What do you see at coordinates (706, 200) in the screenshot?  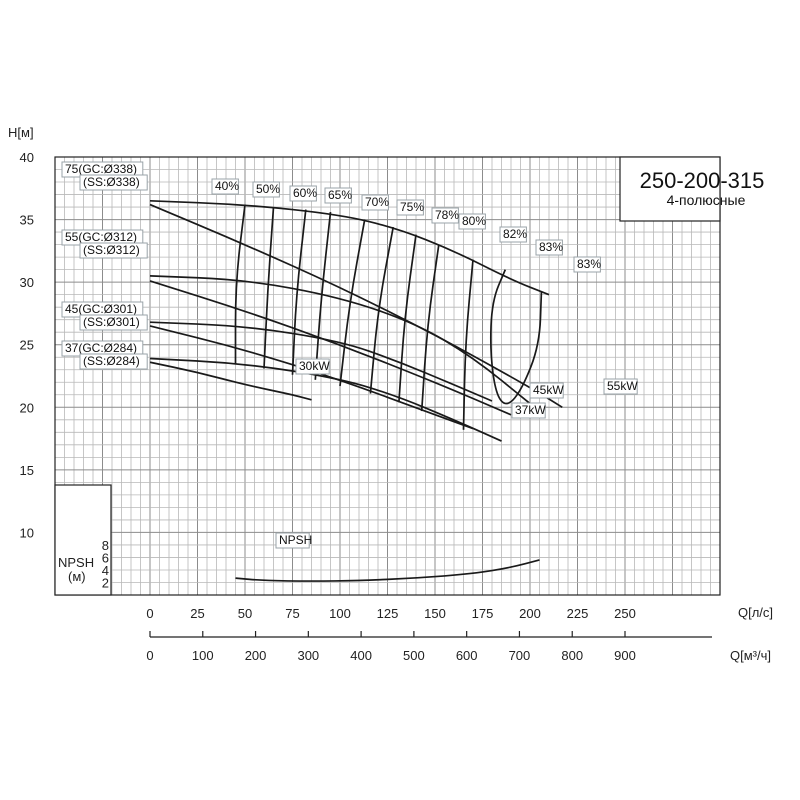 I see `chart-subtitle: 4-полюсные` at bounding box center [706, 200].